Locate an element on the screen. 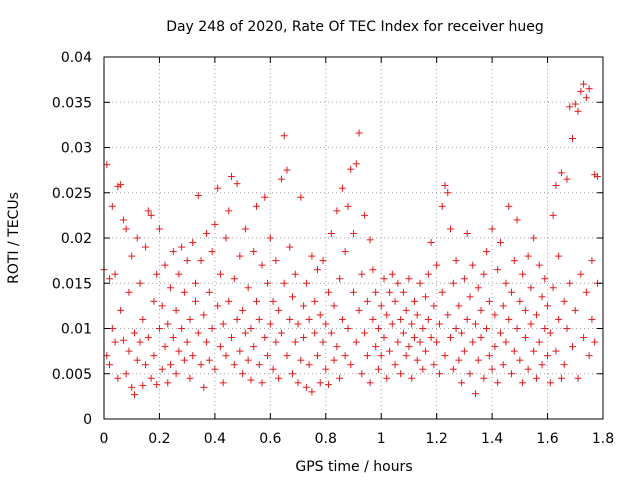  x-tick-label: 1.2 is located at coordinates (437, 439).